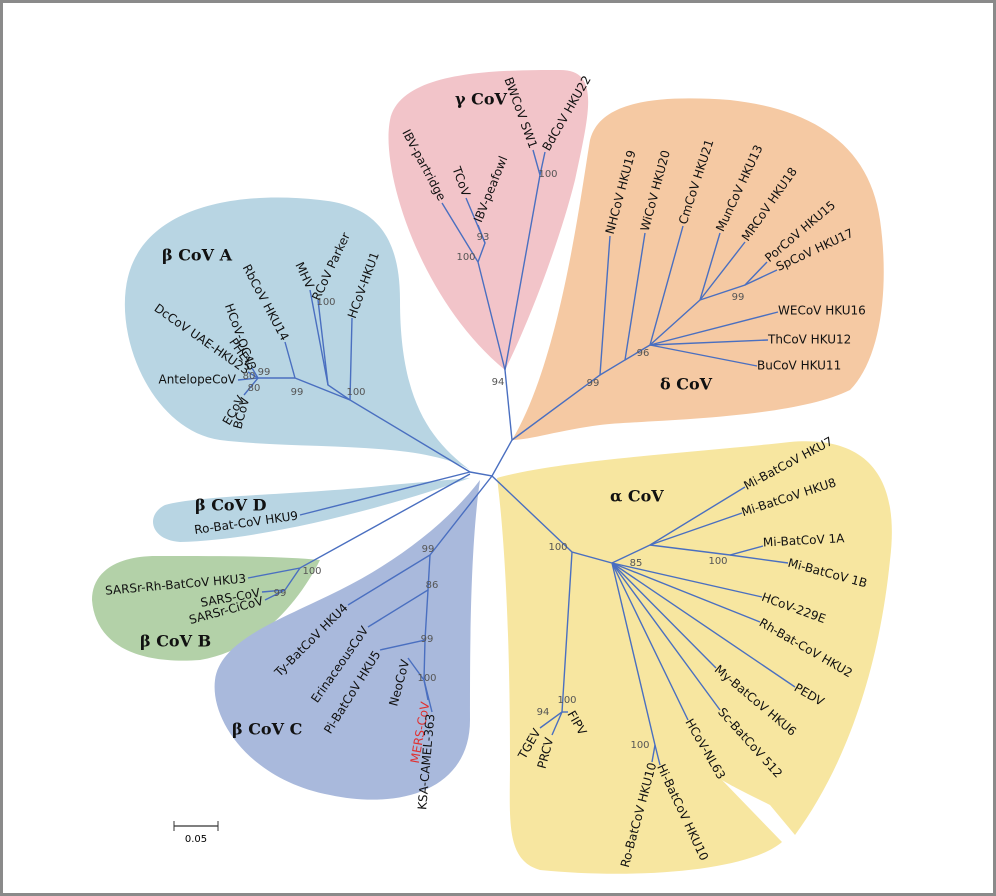 The height and width of the screenshot is (896, 996). I want to click on clade-label: δ CoV, so click(686, 384).